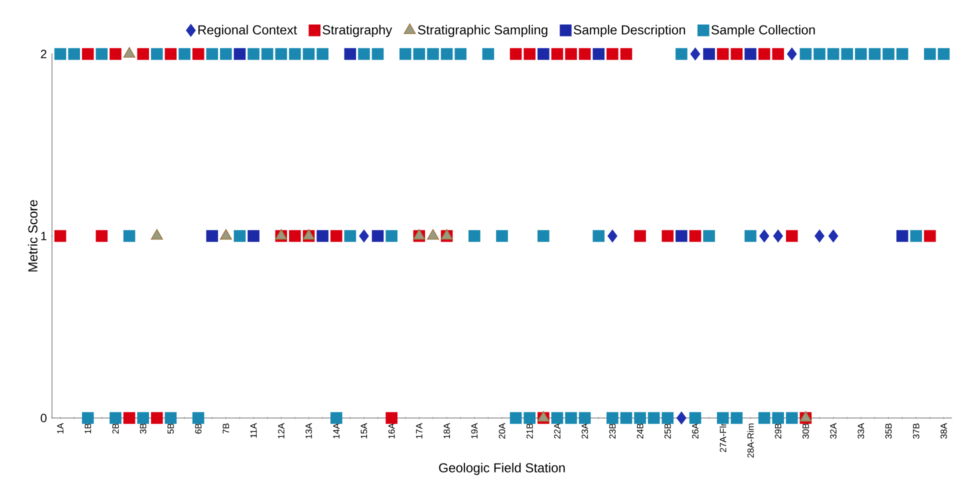 The width and height of the screenshot is (962, 496). Describe the element at coordinates (43, 418) in the screenshot. I see `y-tick-label: 0` at that location.